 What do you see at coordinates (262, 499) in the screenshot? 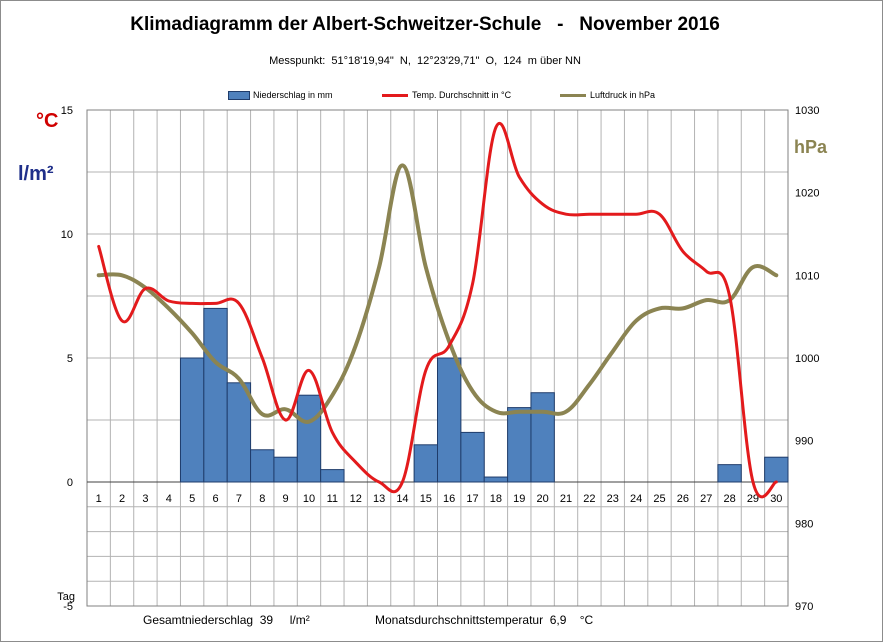
I see `x-tick-label: 8` at bounding box center [262, 499].